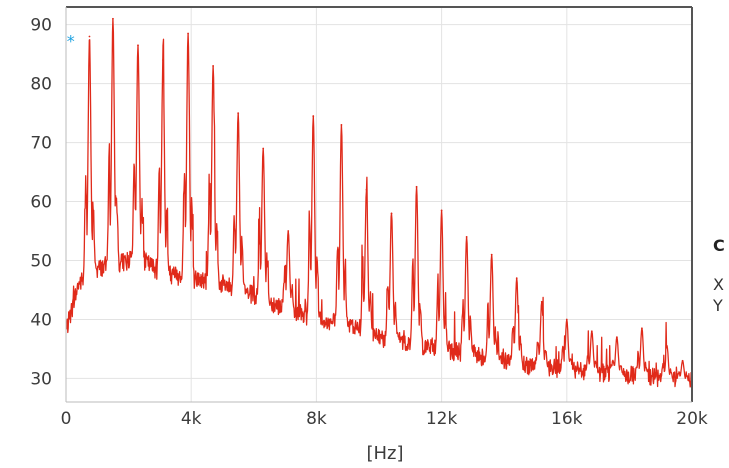 The width and height of the screenshot is (729, 468). Describe the element at coordinates (718, 284) in the screenshot. I see `cursor-x-label: X` at that location.